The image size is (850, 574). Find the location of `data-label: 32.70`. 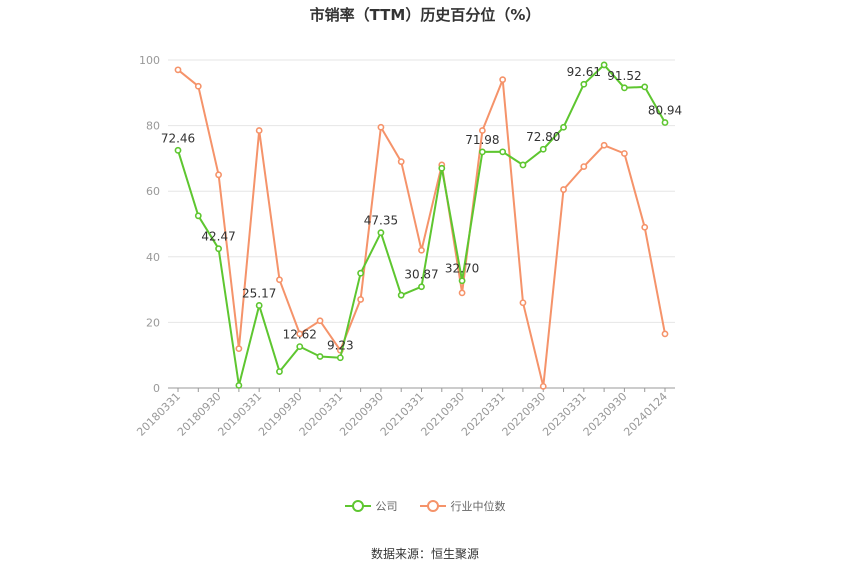

data-label: 32.70 is located at coordinates (462, 269).